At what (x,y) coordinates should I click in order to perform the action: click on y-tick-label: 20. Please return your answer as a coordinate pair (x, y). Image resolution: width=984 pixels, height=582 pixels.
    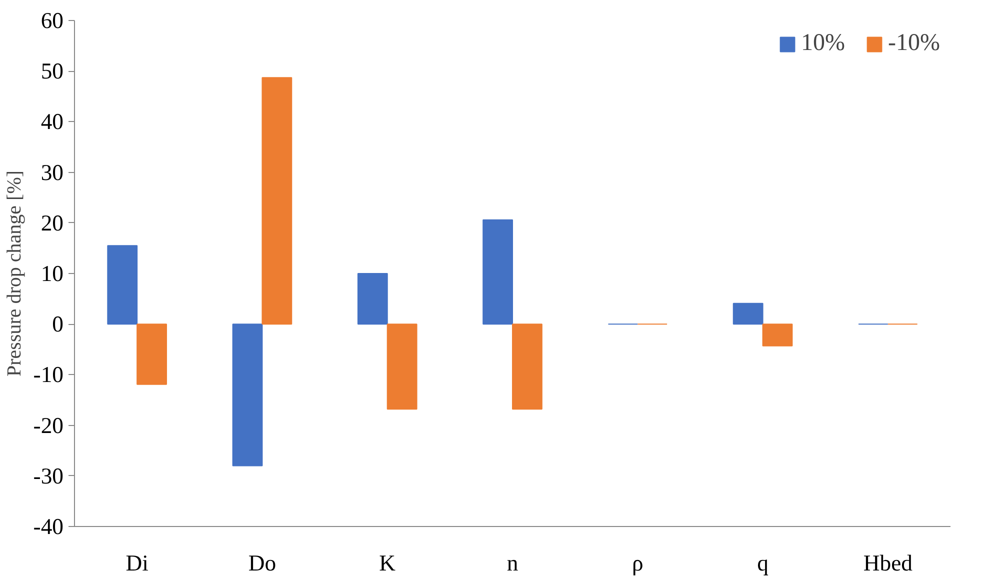
    Looking at the image, I should click on (52, 223).